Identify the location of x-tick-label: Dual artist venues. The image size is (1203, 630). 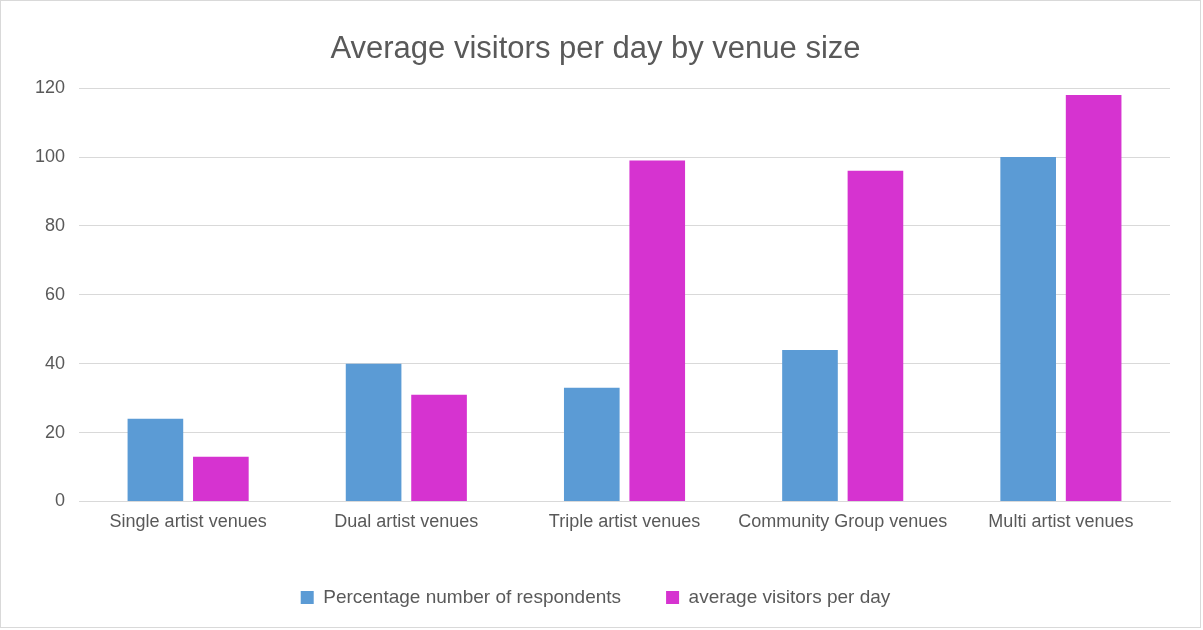
(406, 521).